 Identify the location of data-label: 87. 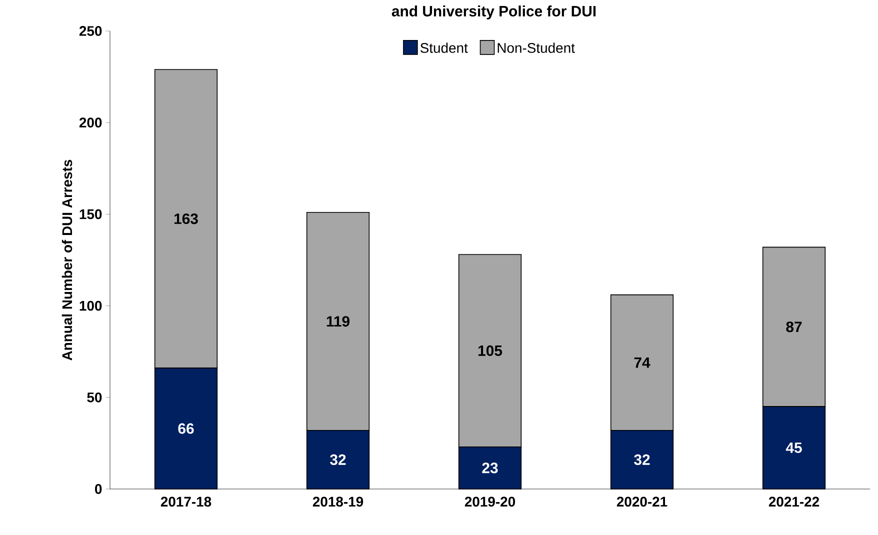
(794, 327).